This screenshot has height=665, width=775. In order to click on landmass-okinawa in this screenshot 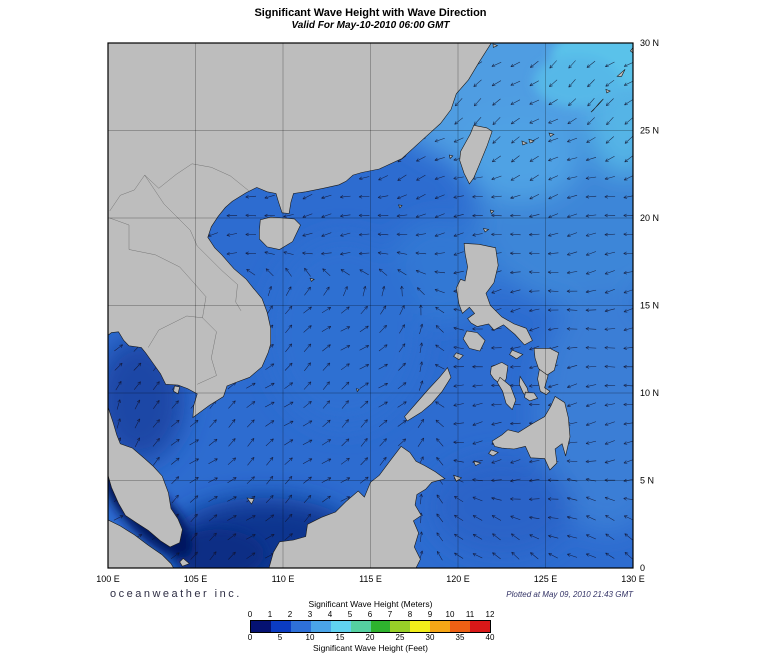, I will do `click(597, 105)`.